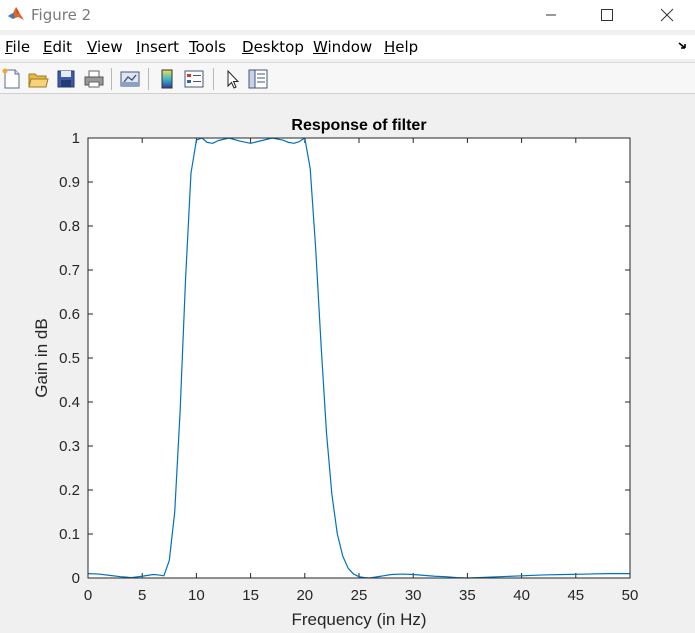  I want to click on x-tick-label: 10, so click(196, 595).